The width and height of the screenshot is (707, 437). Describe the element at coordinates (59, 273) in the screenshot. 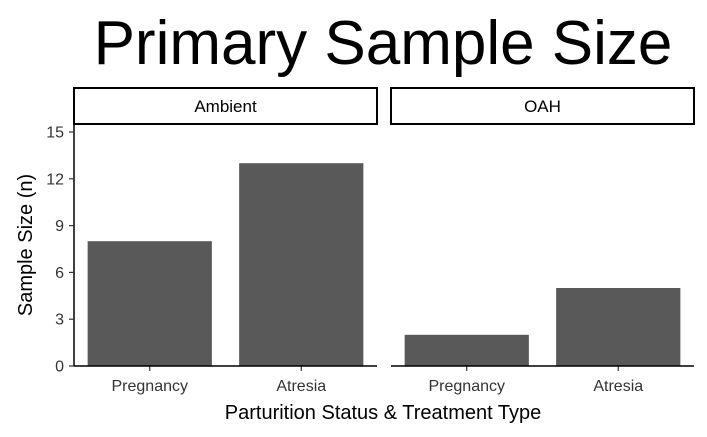

I see `y-tick-label: 6` at that location.